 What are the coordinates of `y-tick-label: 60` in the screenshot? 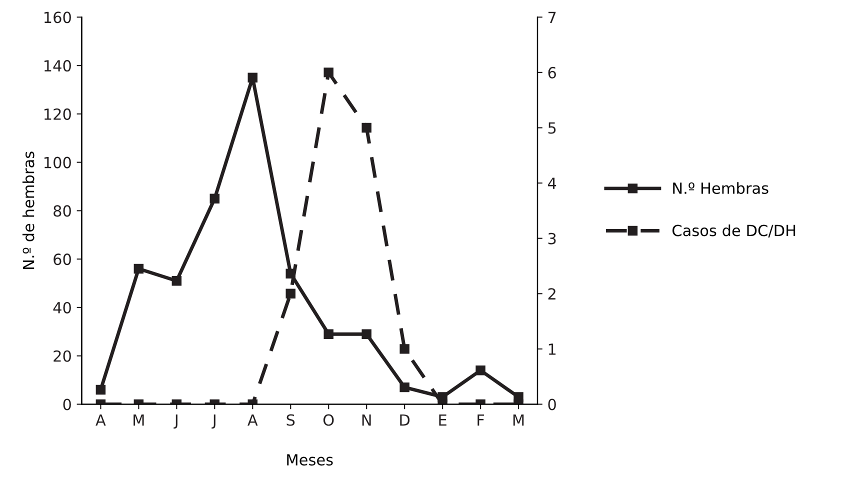 It's located at (62, 260).